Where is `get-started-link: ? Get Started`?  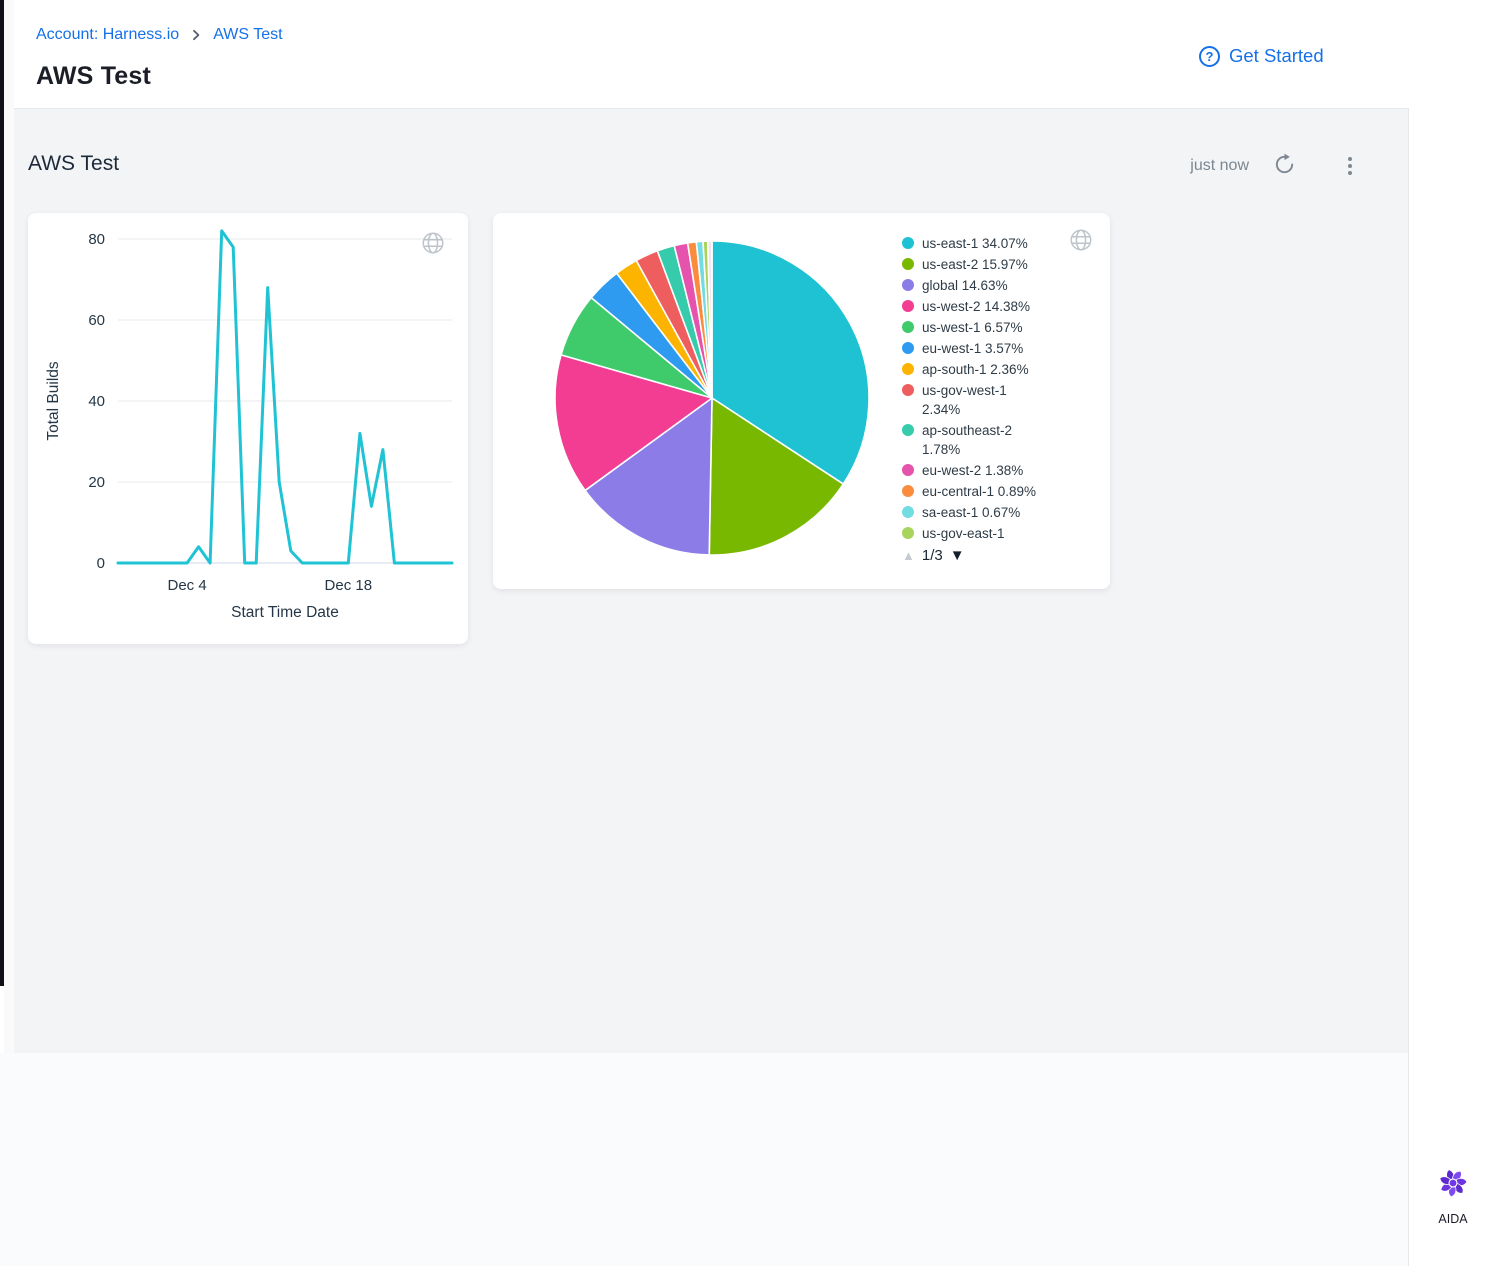
get-started-link: ? Get Started is located at coordinates (1261, 56).